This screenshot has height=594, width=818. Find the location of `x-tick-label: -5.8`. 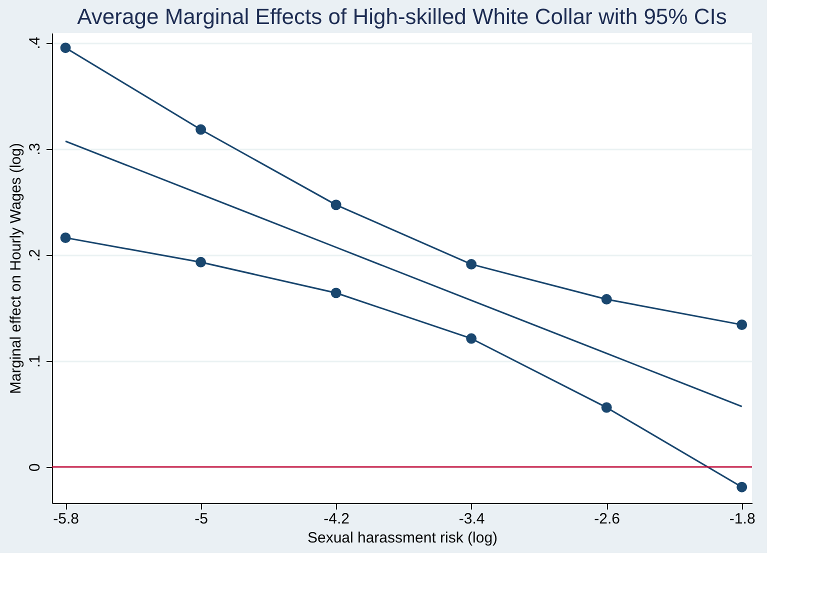

x-tick-label: -5.8 is located at coordinates (66, 519).